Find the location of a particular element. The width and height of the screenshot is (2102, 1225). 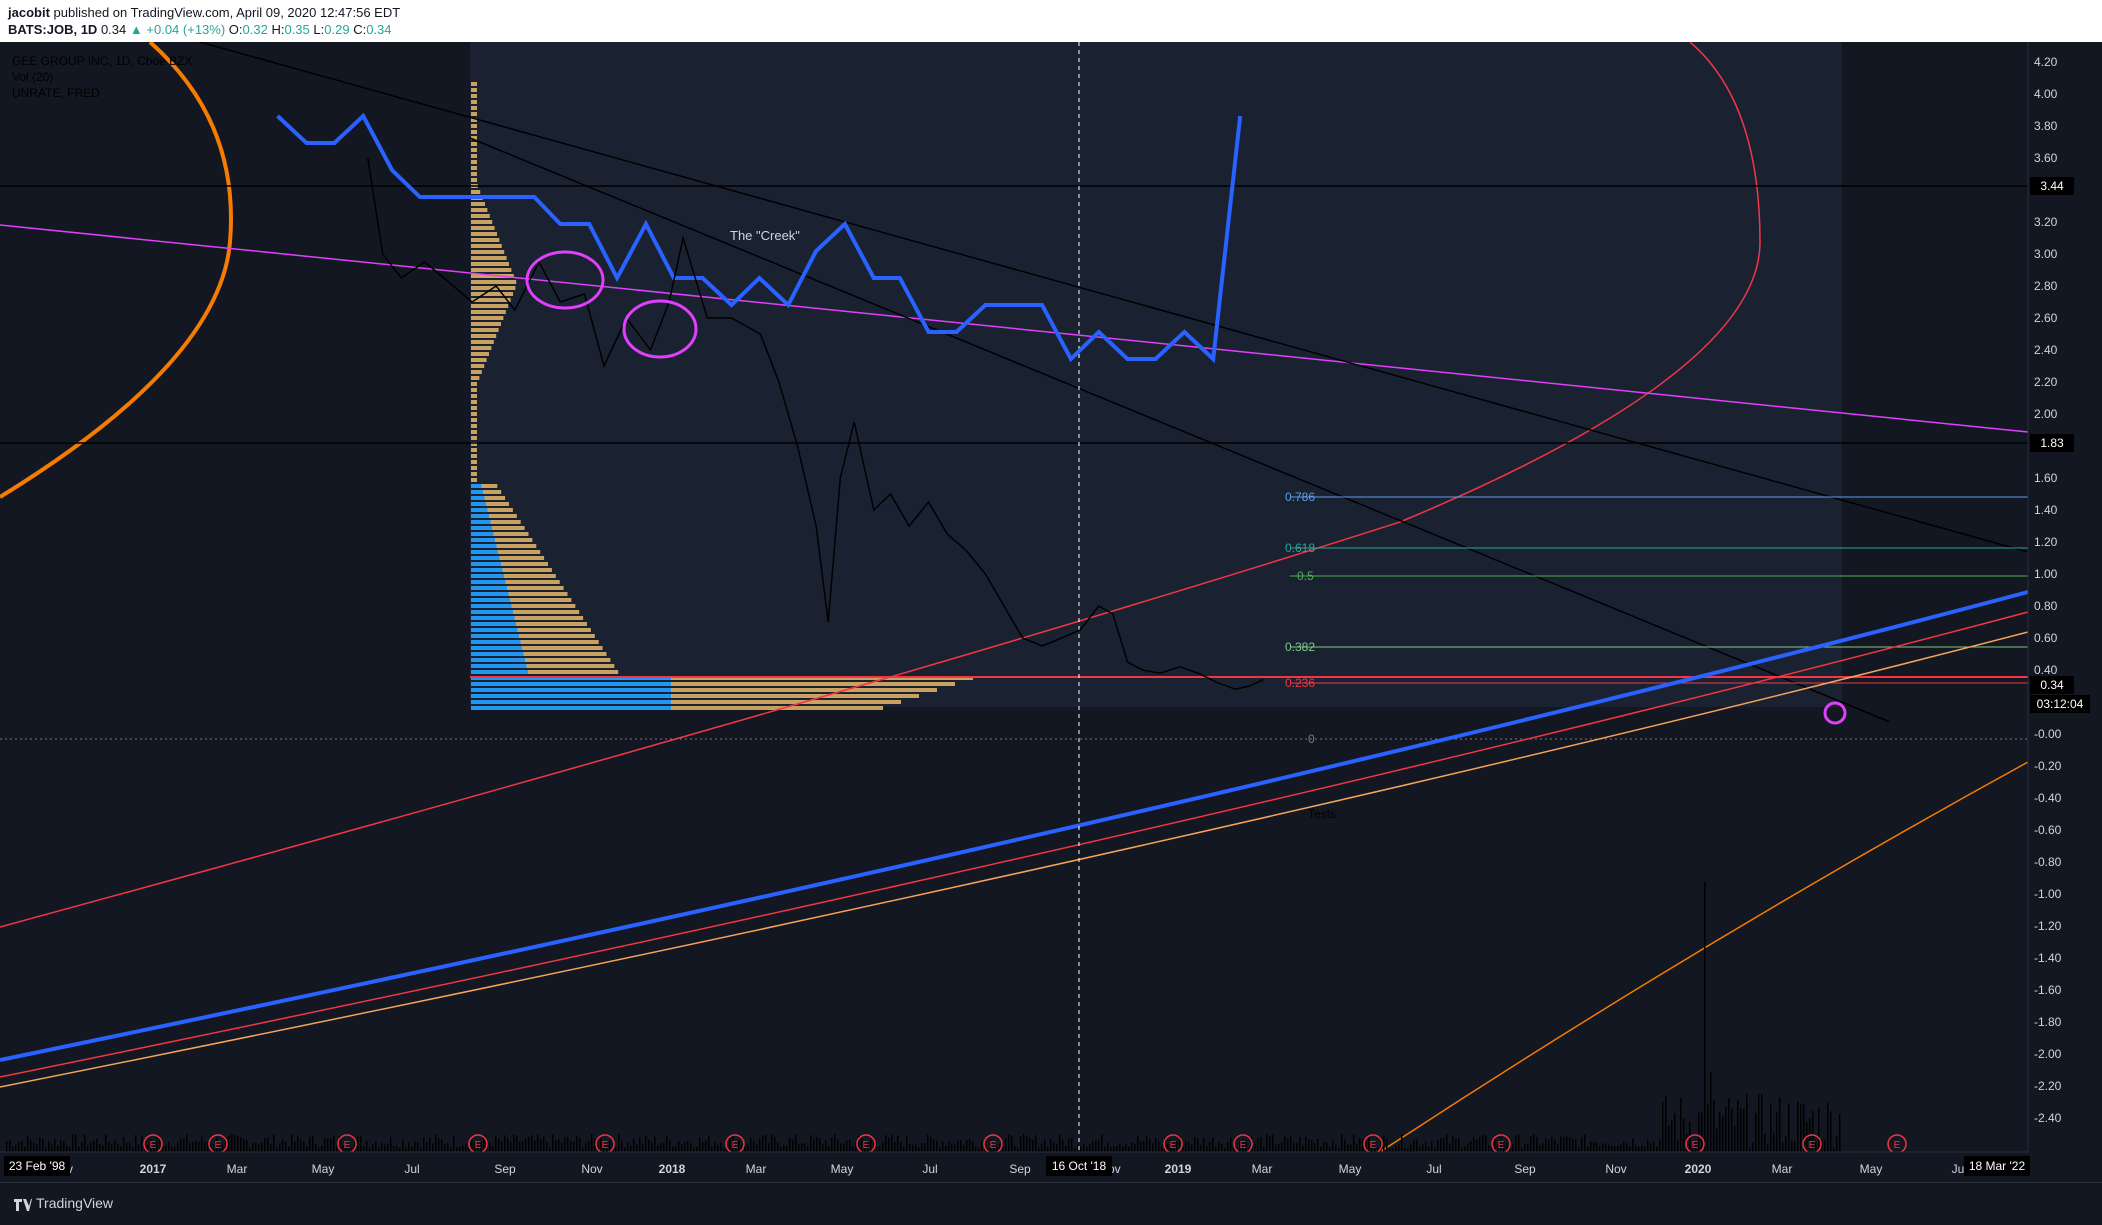

tradingview-logo-icon is located at coordinates (23, 1205).